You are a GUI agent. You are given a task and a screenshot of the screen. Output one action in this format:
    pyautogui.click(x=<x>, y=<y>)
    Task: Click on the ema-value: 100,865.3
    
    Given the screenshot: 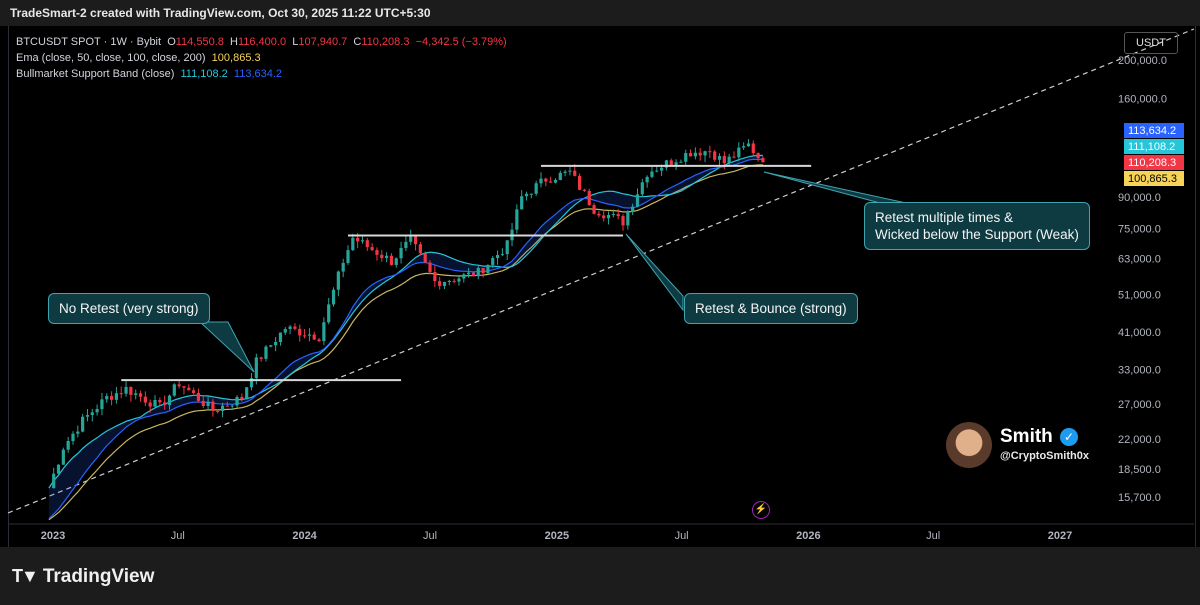 What is the action you would take?
    pyautogui.click(x=236, y=58)
    